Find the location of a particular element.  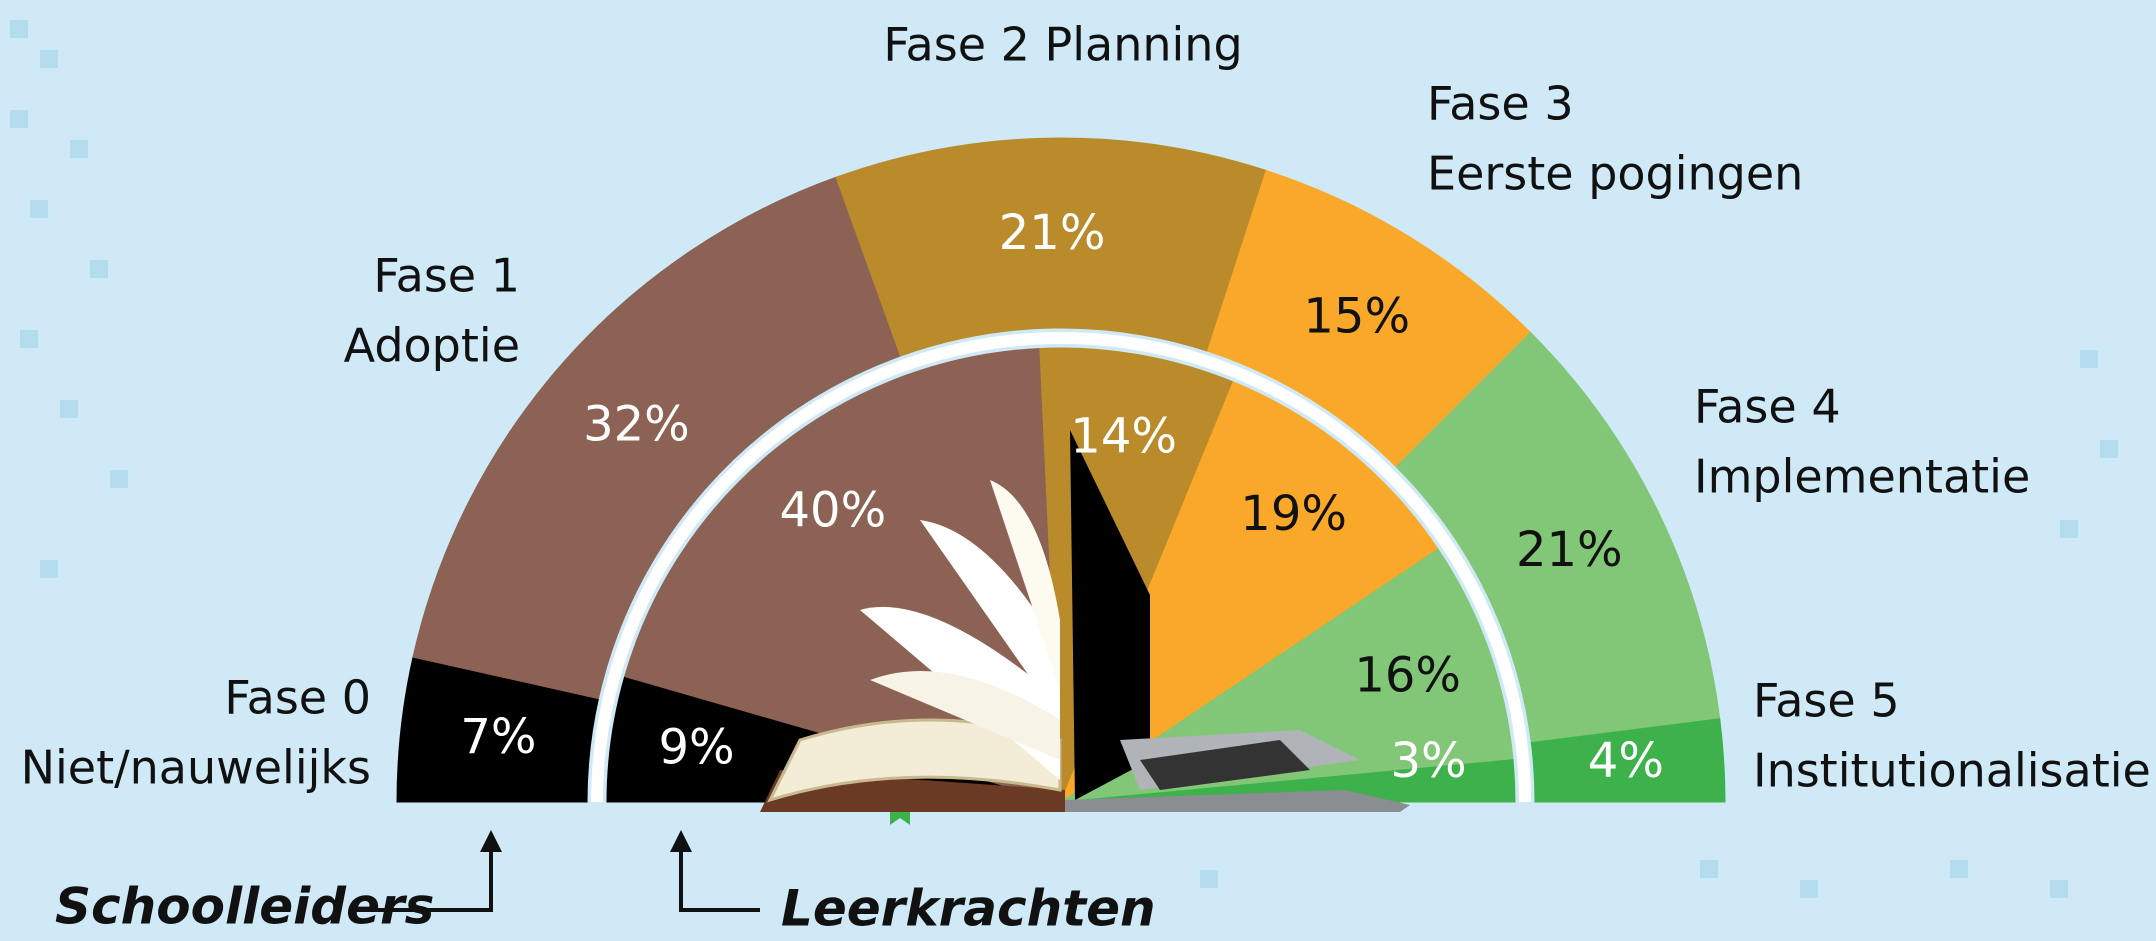

series-arrows is located at coordinates (567, 880).